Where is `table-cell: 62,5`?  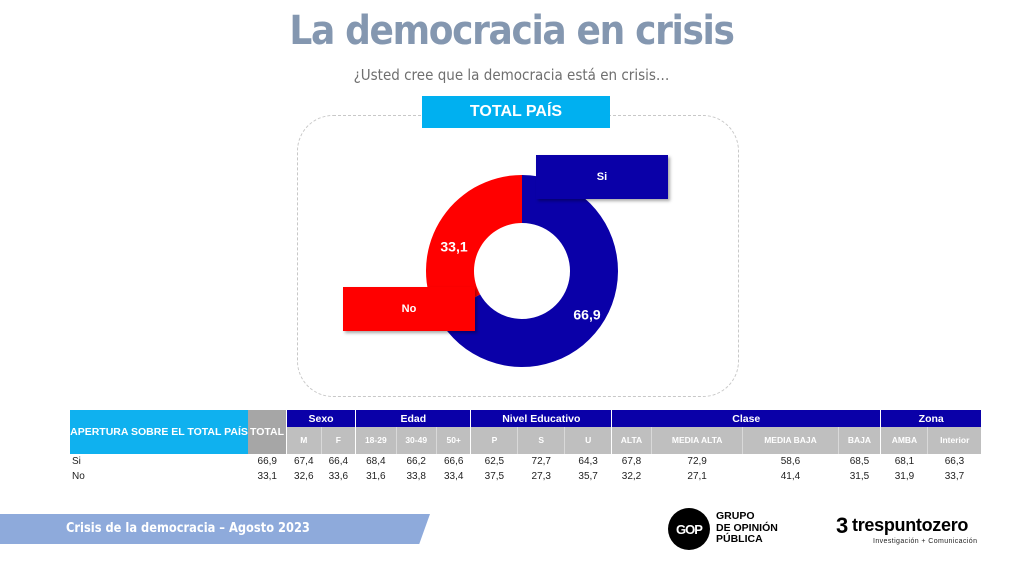 table-cell: 62,5 is located at coordinates (494, 461).